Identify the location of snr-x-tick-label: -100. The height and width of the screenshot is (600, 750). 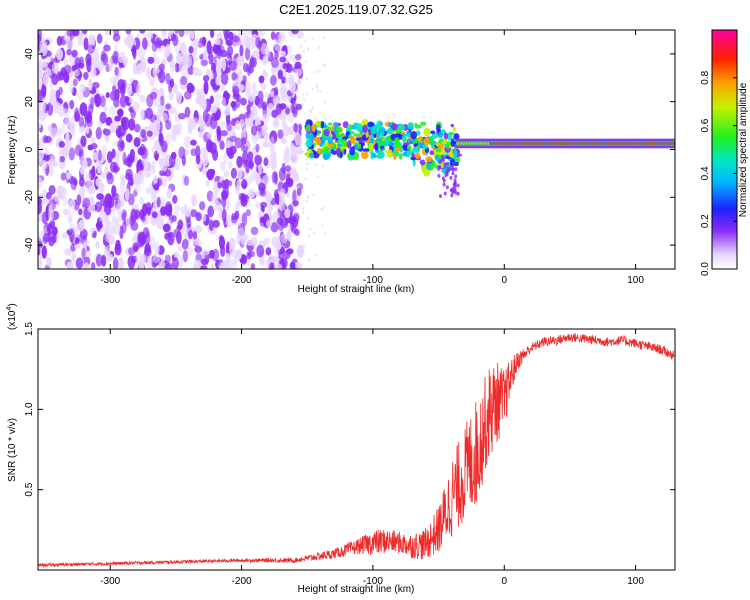
(373, 581).